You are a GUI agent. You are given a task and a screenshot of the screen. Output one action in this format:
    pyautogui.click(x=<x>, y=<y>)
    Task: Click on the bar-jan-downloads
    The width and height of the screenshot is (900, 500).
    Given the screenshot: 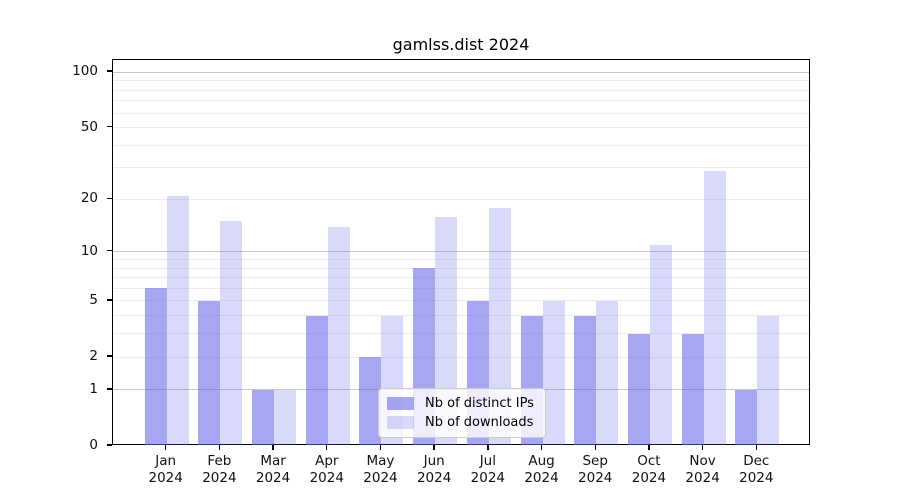 What is the action you would take?
    pyautogui.click(x=177, y=320)
    